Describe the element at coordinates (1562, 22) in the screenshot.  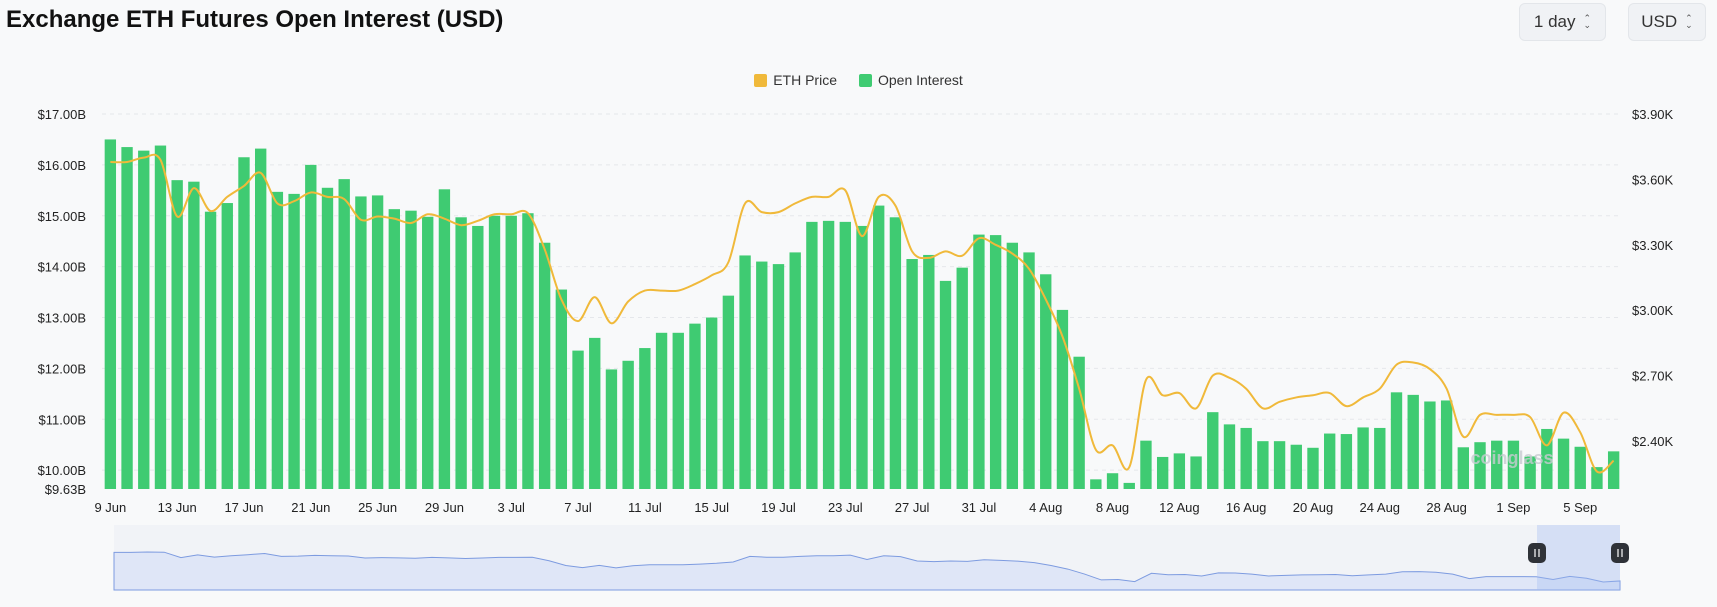
I see `interval-select: 1 day ⌃ ⌄` at that location.